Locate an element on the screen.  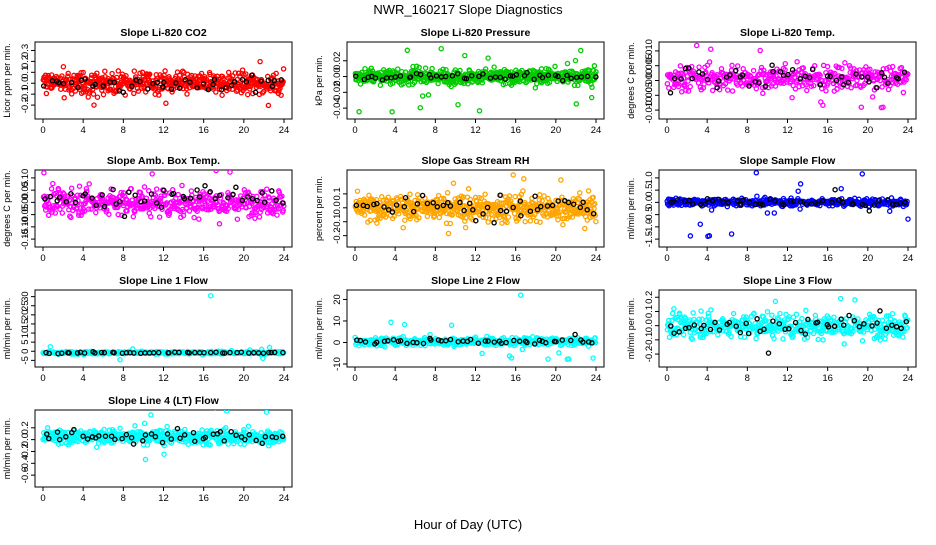
x-tick-label: 20 is located at coordinates (556, 378).